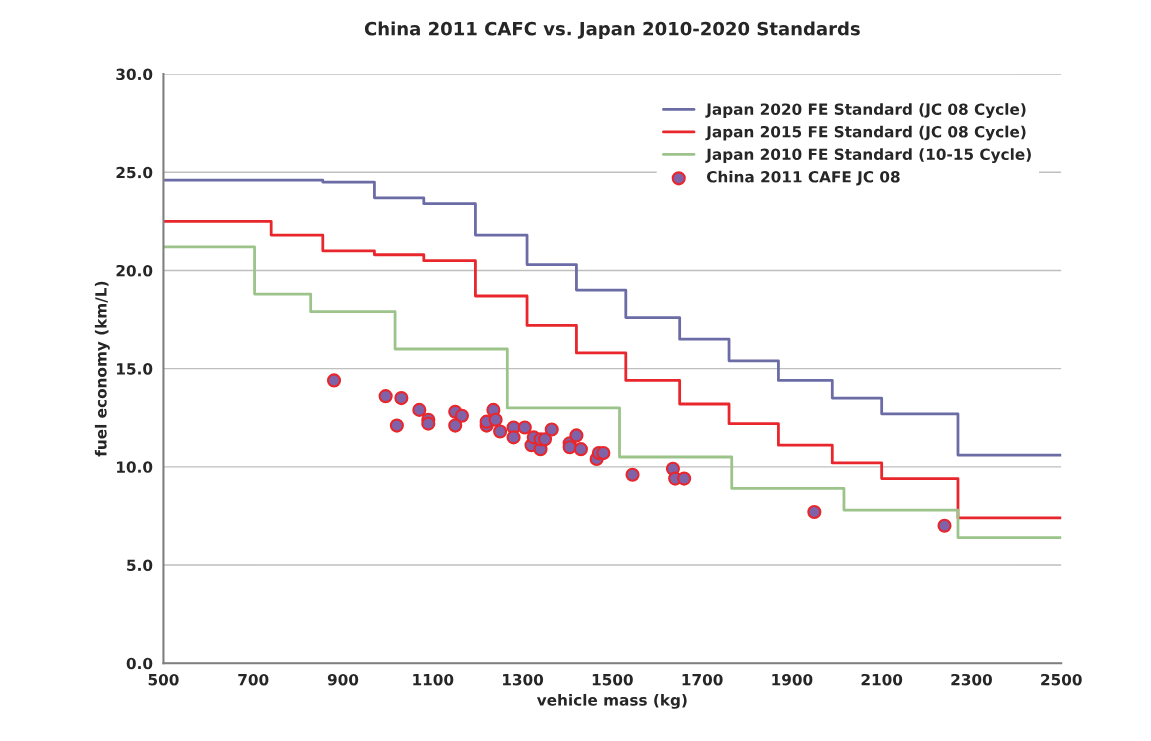 The image size is (1151, 741). Describe the element at coordinates (865, 133) in the screenshot. I see `legend-label: Japan 2015 FE Standard (JC 08 Cycle)` at that location.